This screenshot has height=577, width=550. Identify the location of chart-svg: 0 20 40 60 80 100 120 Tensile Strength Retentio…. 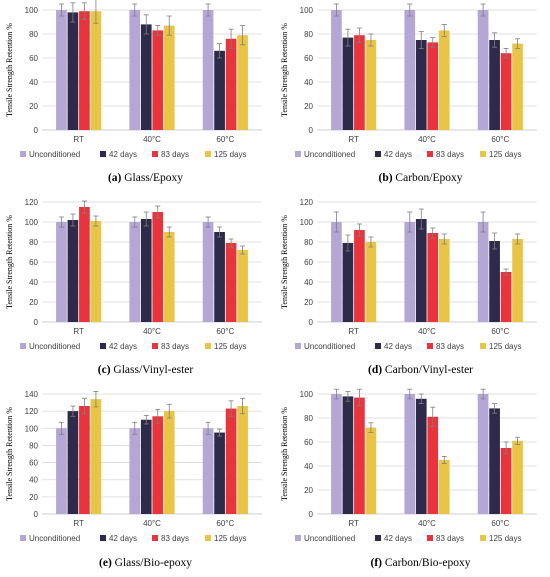
(408, 274).